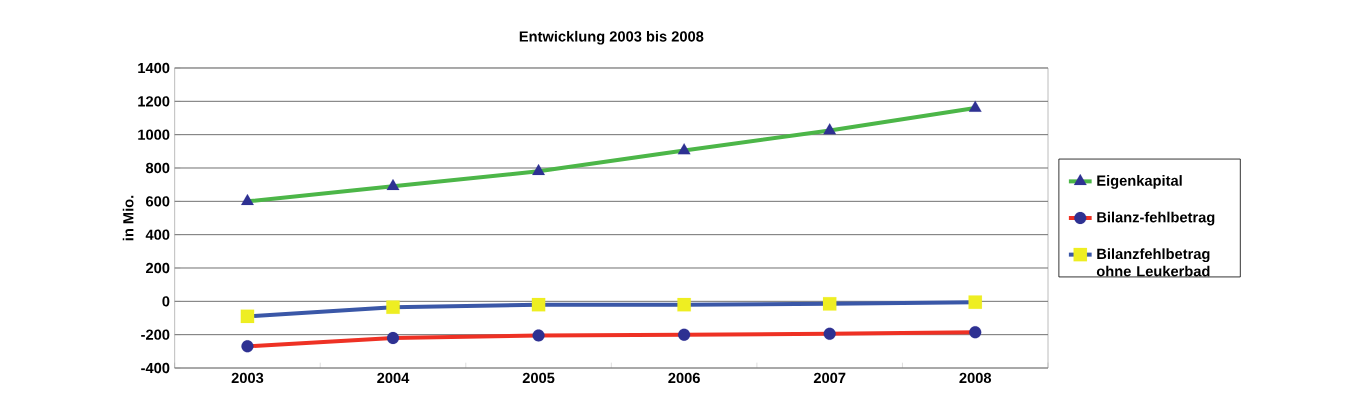 The height and width of the screenshot is (403, 1358). Describe the element at coordinates (247, 378) in the screenshot. I see `x-tick-label: 2003` at that location.